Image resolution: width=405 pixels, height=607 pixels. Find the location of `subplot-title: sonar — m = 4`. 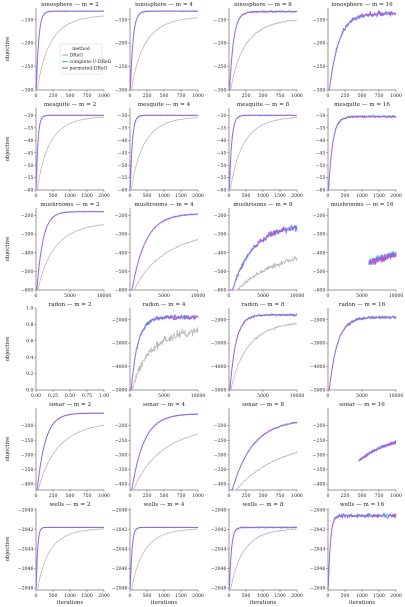

subplot-title: sonar — m = 4 is located at coordinates (164, 405).